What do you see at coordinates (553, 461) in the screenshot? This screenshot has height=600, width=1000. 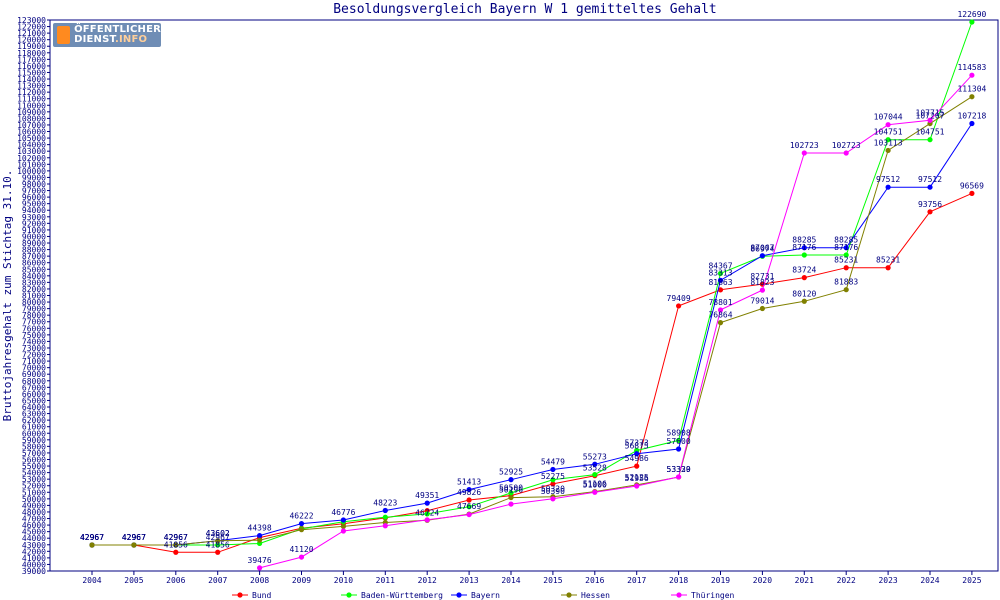 I see `data-label: 54479` at bounding box center [553, 461].